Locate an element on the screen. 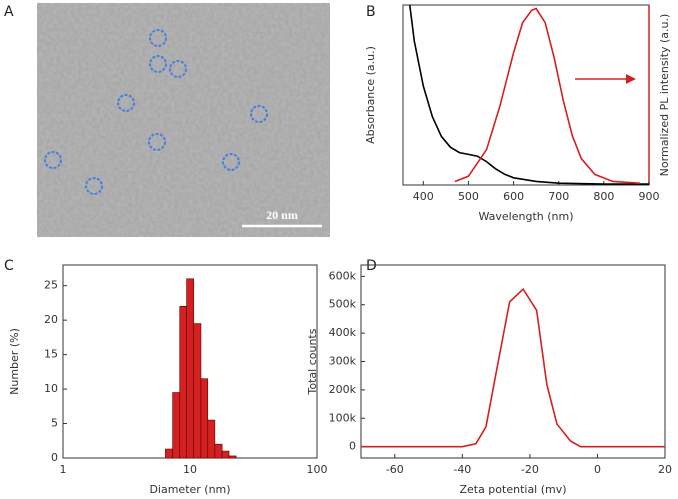 The image size is (678, 499). x-tick-label: -40 is located at coordinates (462, 469).